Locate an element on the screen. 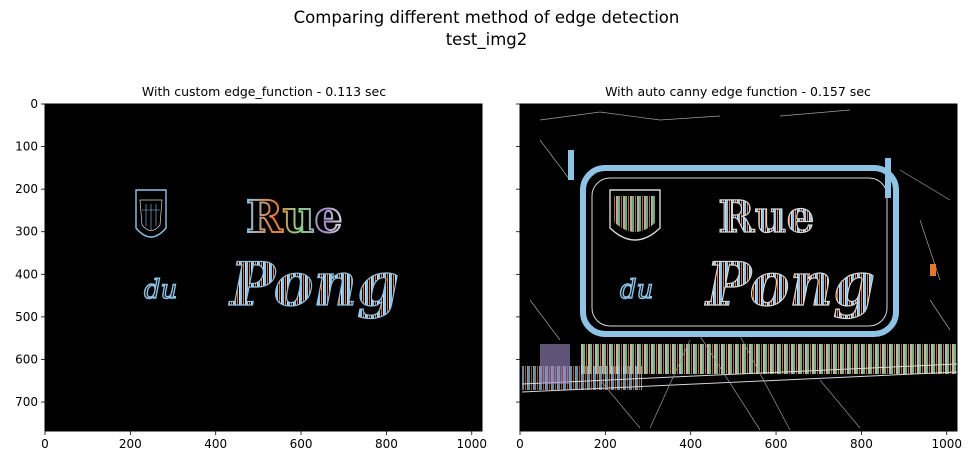  right-shield-fill is located at coordinates (635, 214).